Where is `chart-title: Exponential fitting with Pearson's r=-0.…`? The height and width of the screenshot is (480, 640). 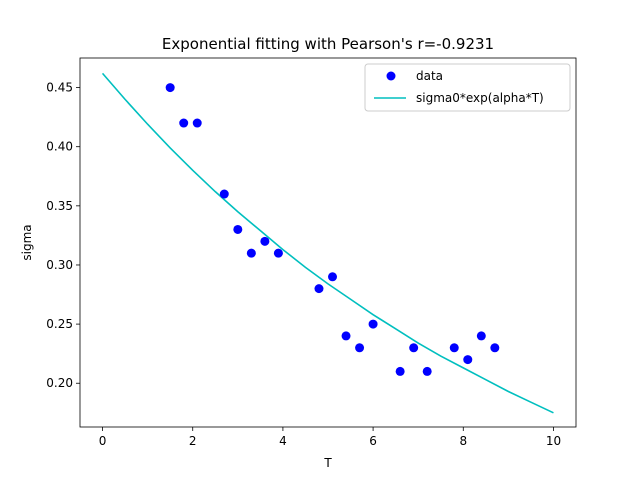
chart-title: Exponential fitting with Pearson's r=-0.… is located at coordinates (328, 44).